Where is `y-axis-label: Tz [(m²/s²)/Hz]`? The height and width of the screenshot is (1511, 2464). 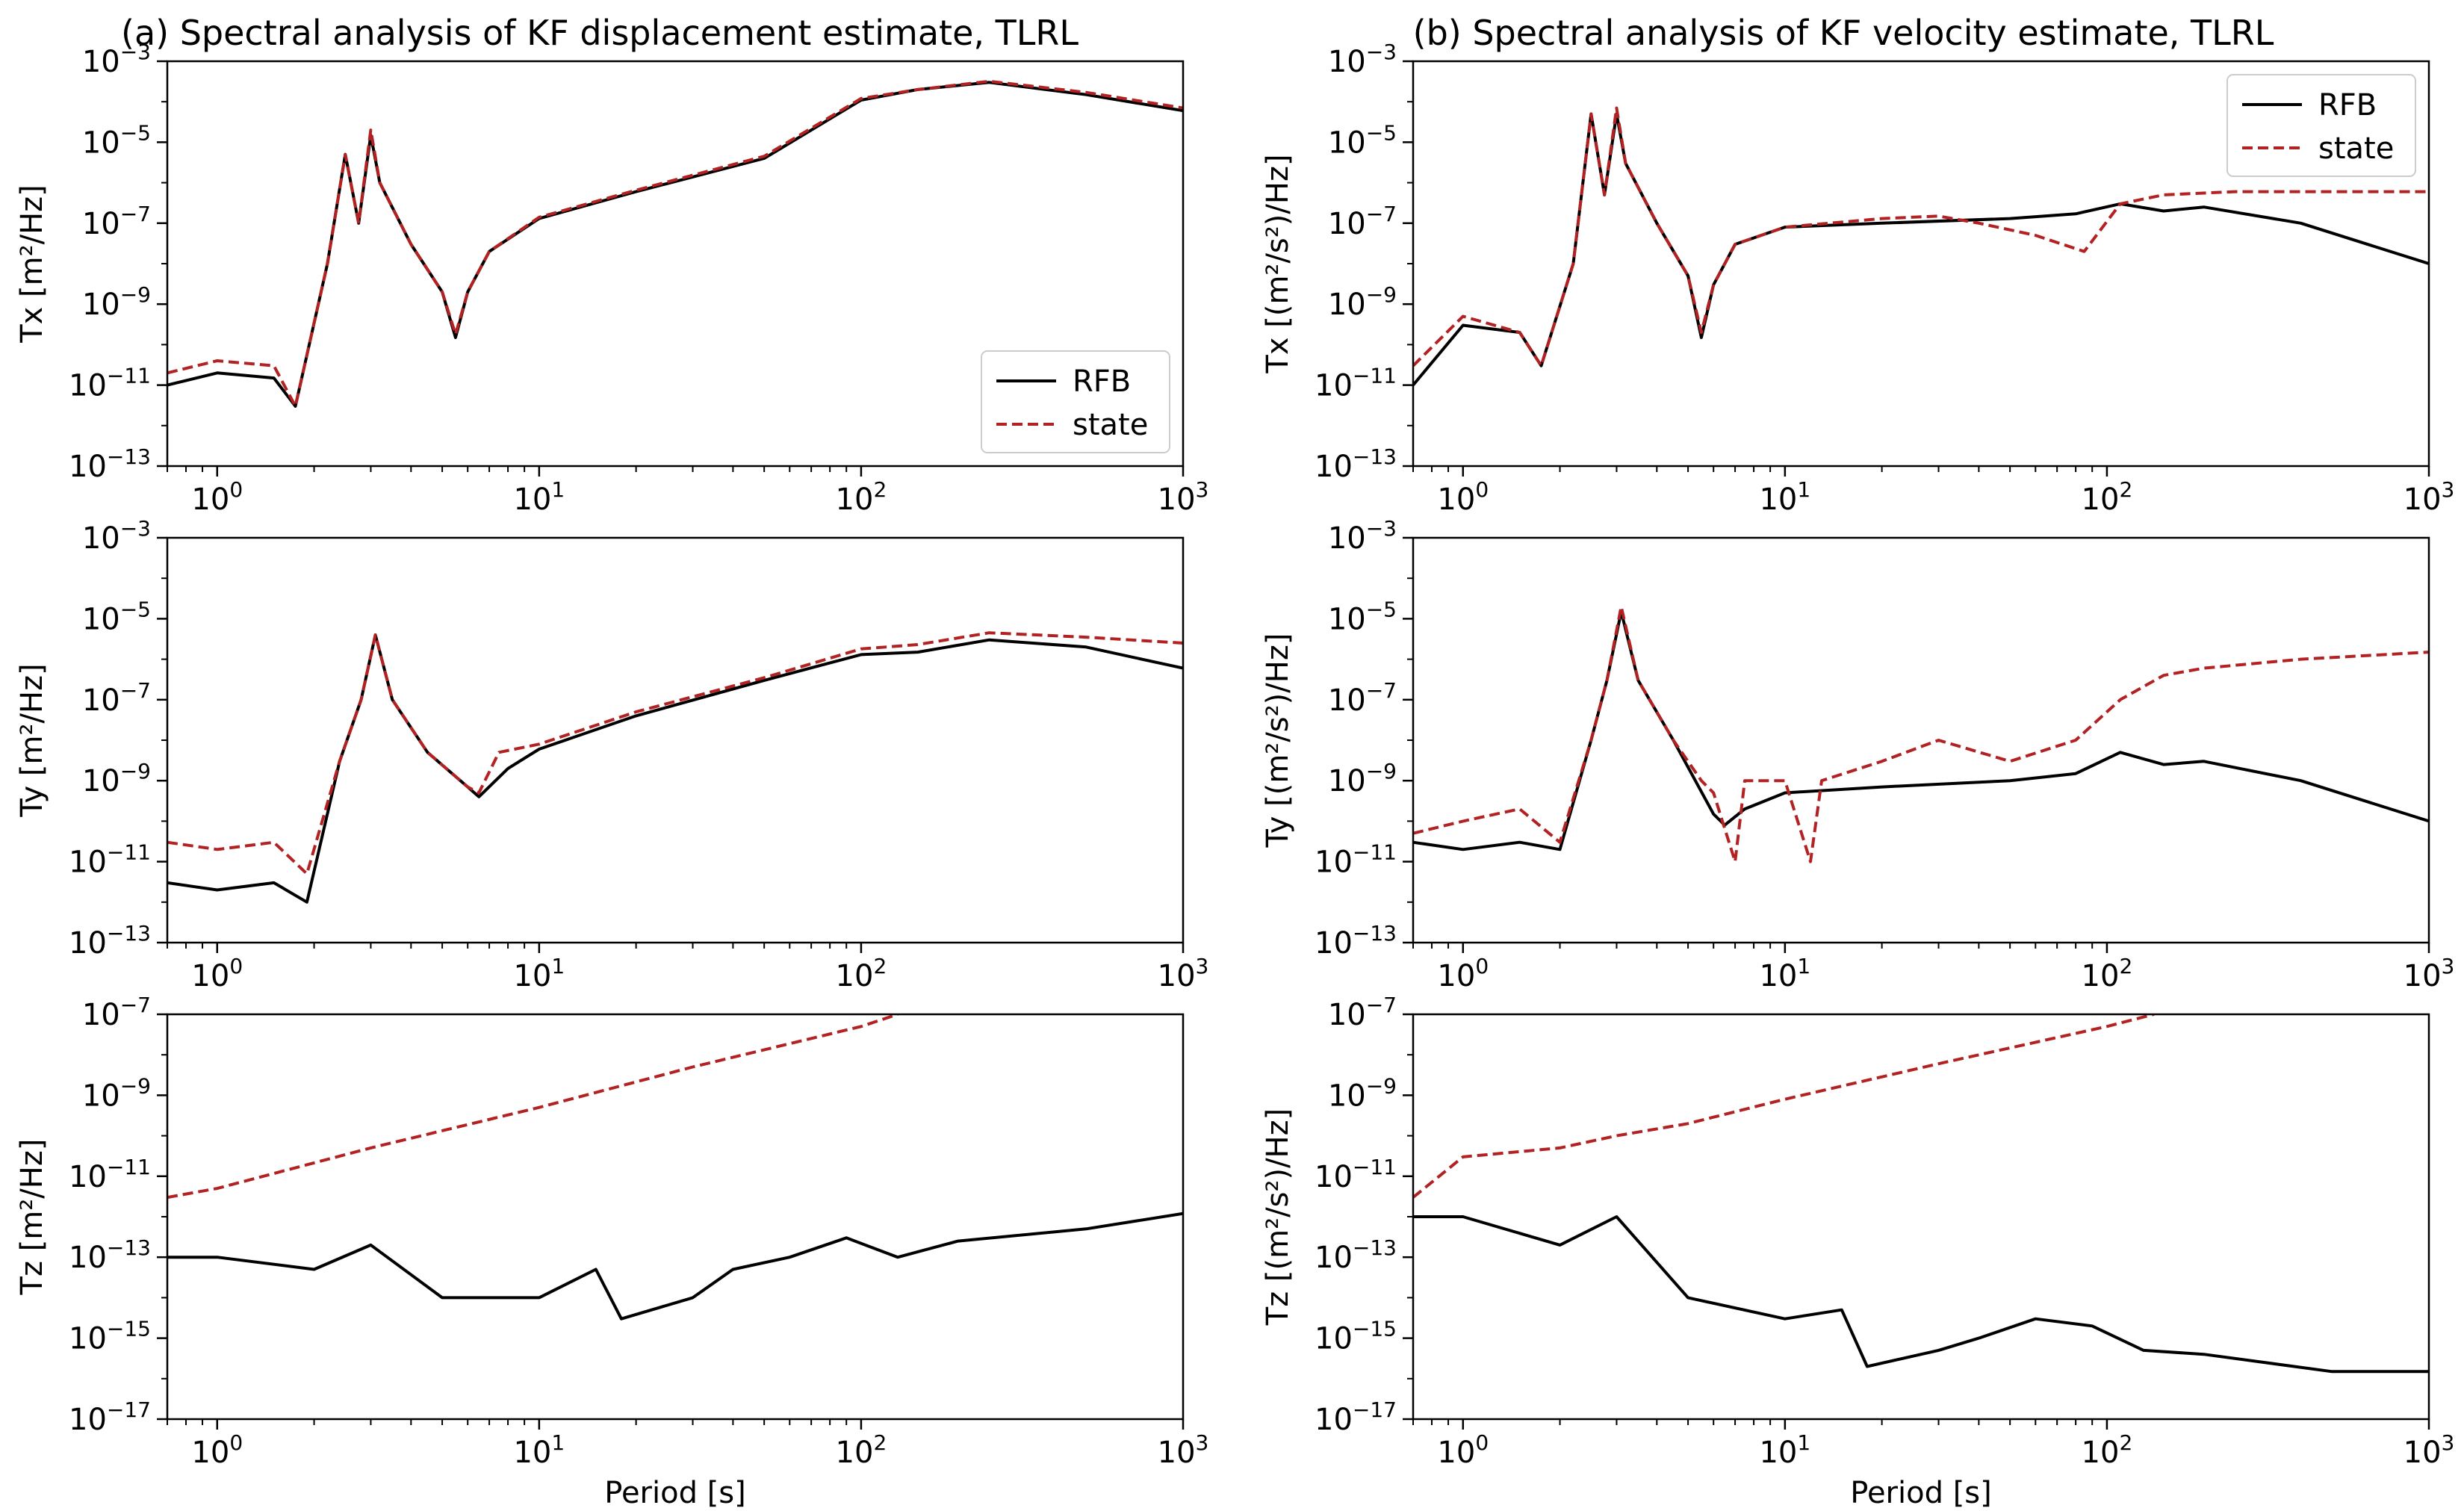
y-axis-label: Tz [(m²/s²)/Hz] is located at coordinates (1278, 1217).